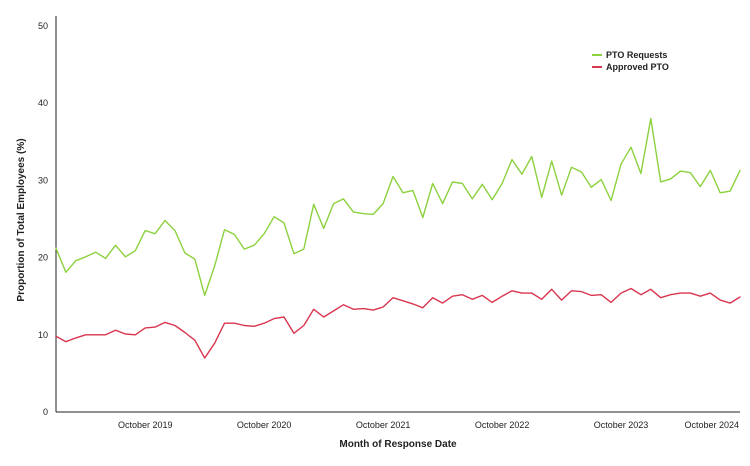 The image size is (750, 466). Describe the element at coordinates (637, 67) in the screenshot. I see `legend-label-approved-pto: Approved PTO` at that location.